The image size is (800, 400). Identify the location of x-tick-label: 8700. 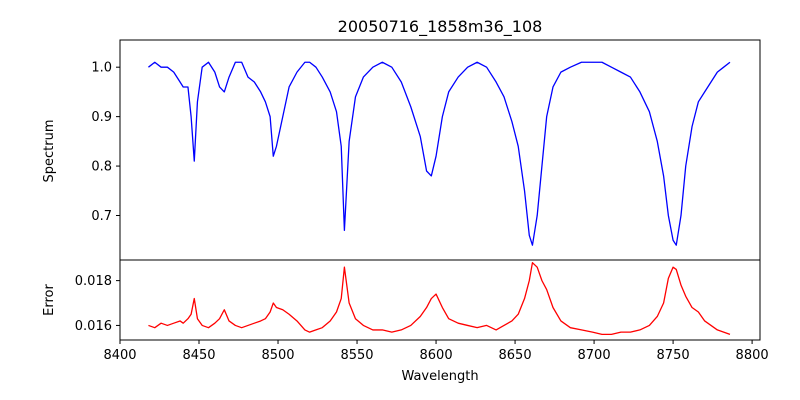
(594, 355).